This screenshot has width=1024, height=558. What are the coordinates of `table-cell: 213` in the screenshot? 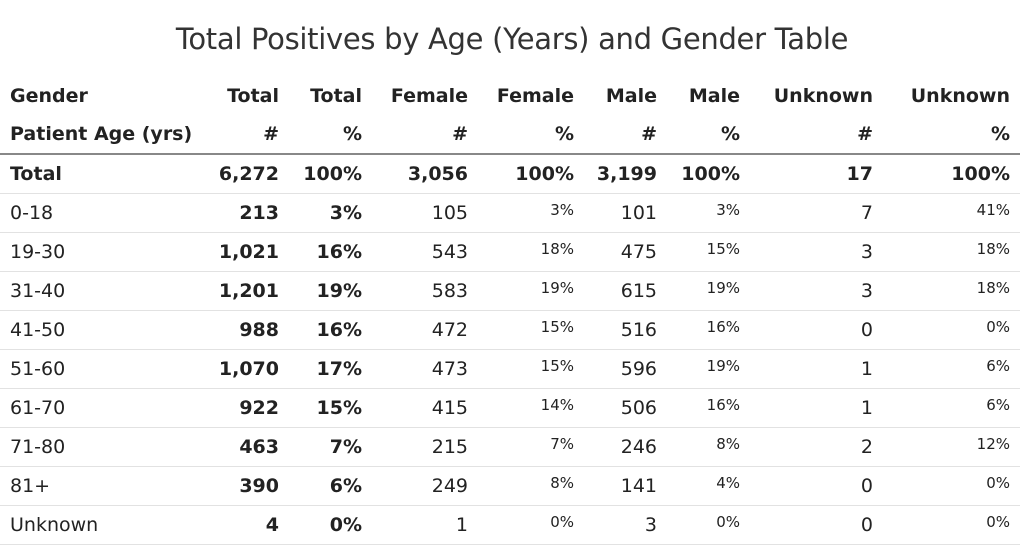 It's located at (247, 213).